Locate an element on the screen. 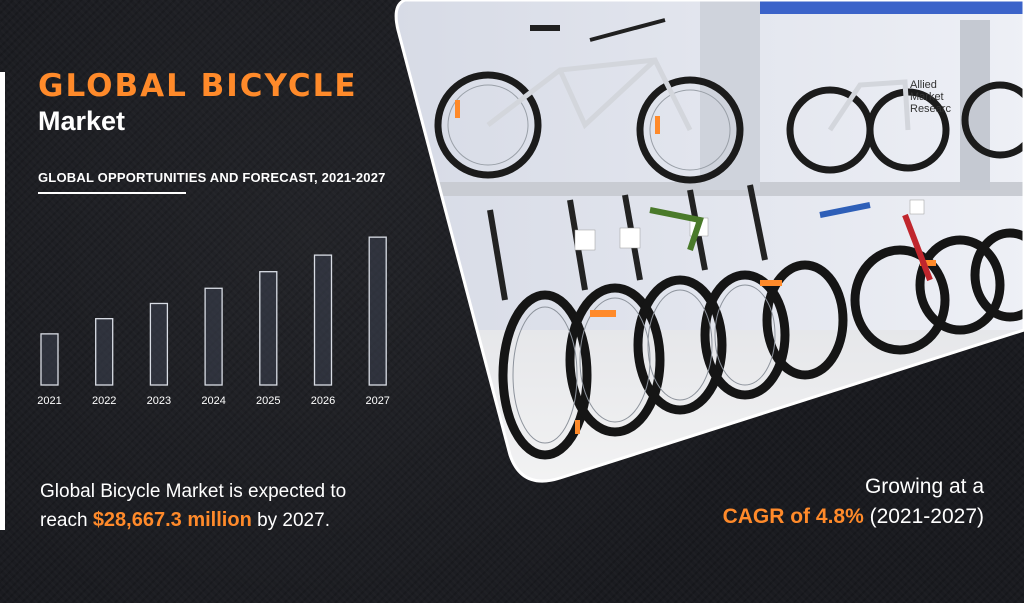 This screenshot has width=1024, height=603. bar-2026 is located at coordinates (323, 320).